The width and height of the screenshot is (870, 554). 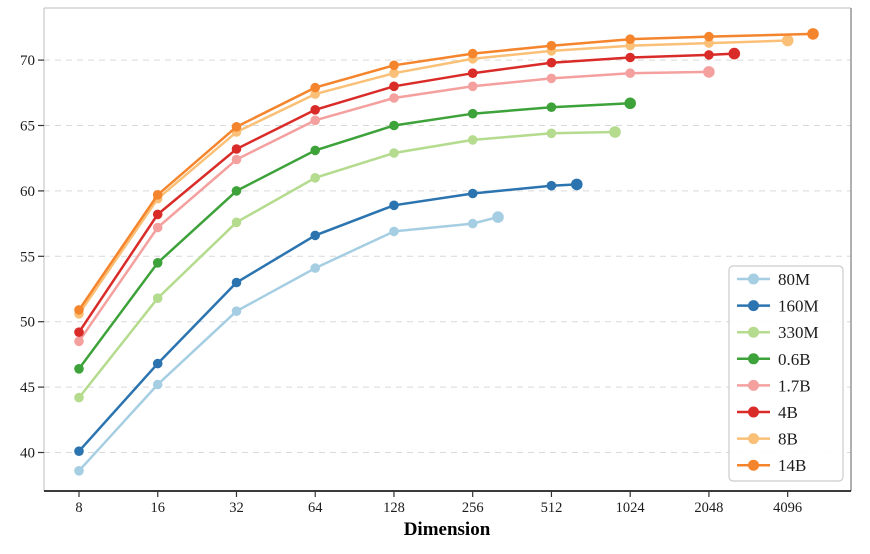 I want to click on legend-label: 1.7B, so click(x=794, y=385).